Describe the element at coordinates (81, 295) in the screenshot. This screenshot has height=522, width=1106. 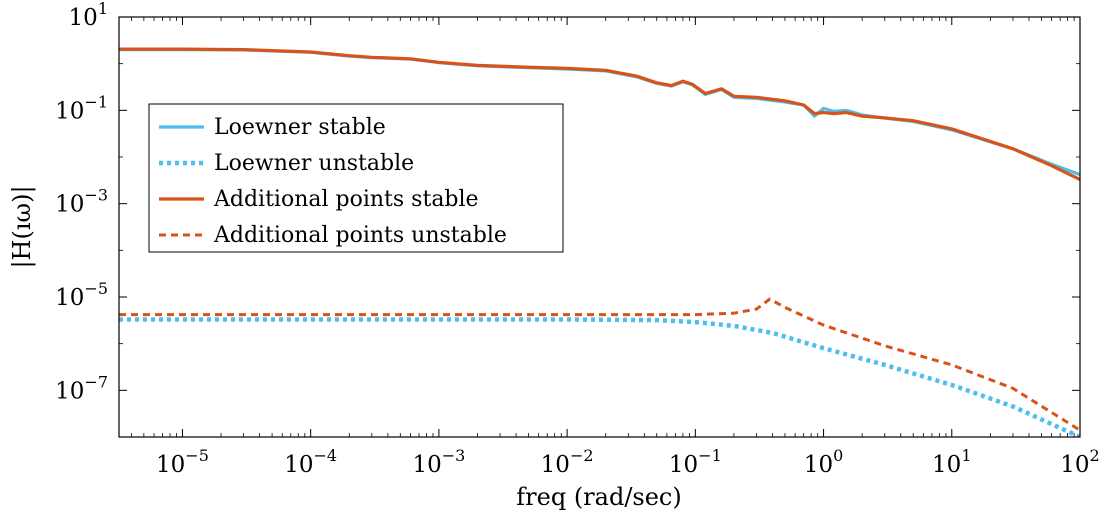
I see `y-tick-label: 10⁻⁵` at that location.